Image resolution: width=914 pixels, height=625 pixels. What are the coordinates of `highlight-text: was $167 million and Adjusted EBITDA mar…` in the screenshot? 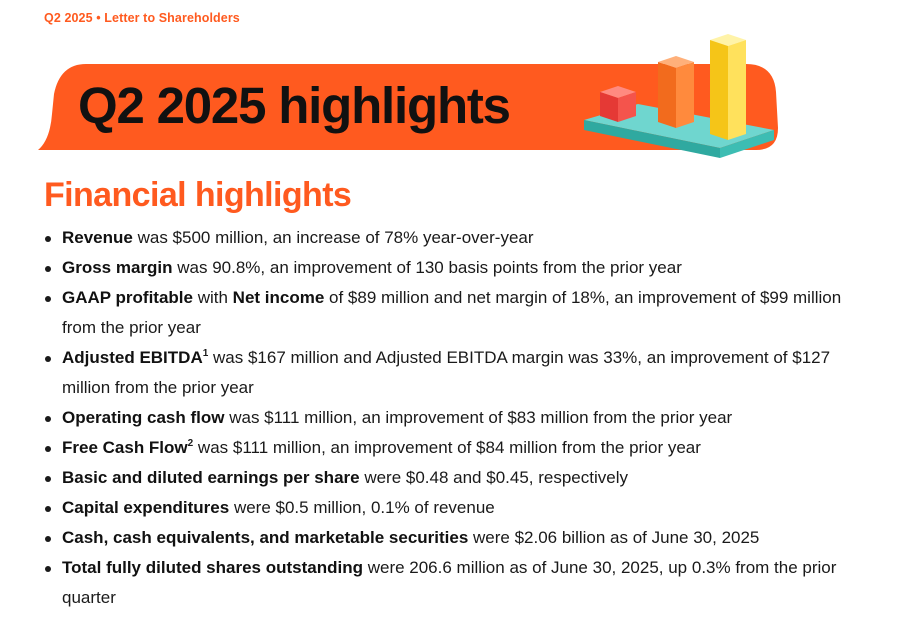 It's located at (446, 372).